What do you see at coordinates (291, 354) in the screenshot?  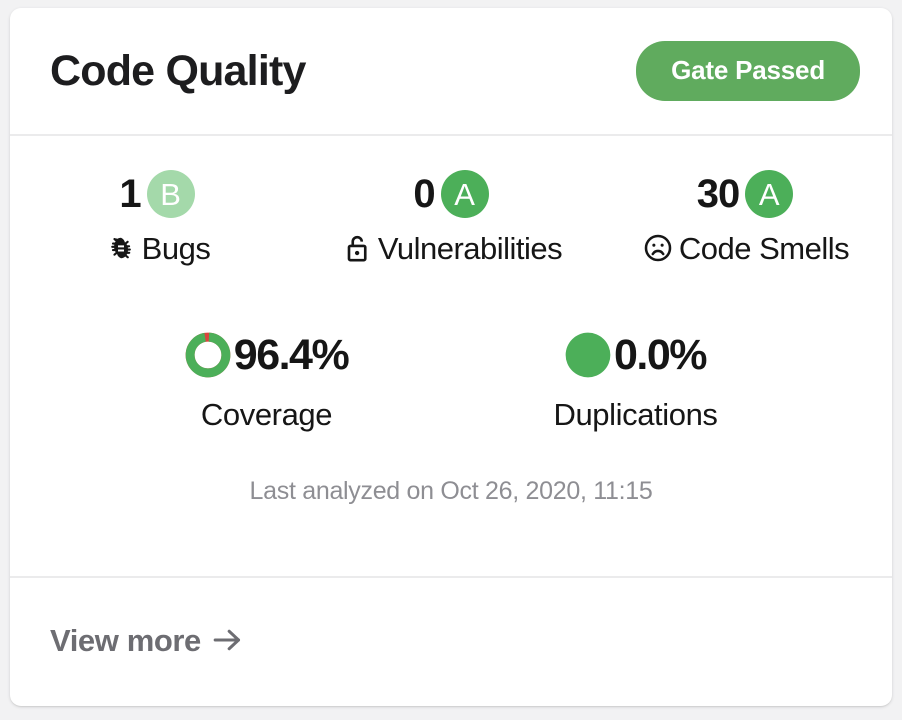 I see `metric-coverage-value: 96.4%` at bounding box center [291, 354].